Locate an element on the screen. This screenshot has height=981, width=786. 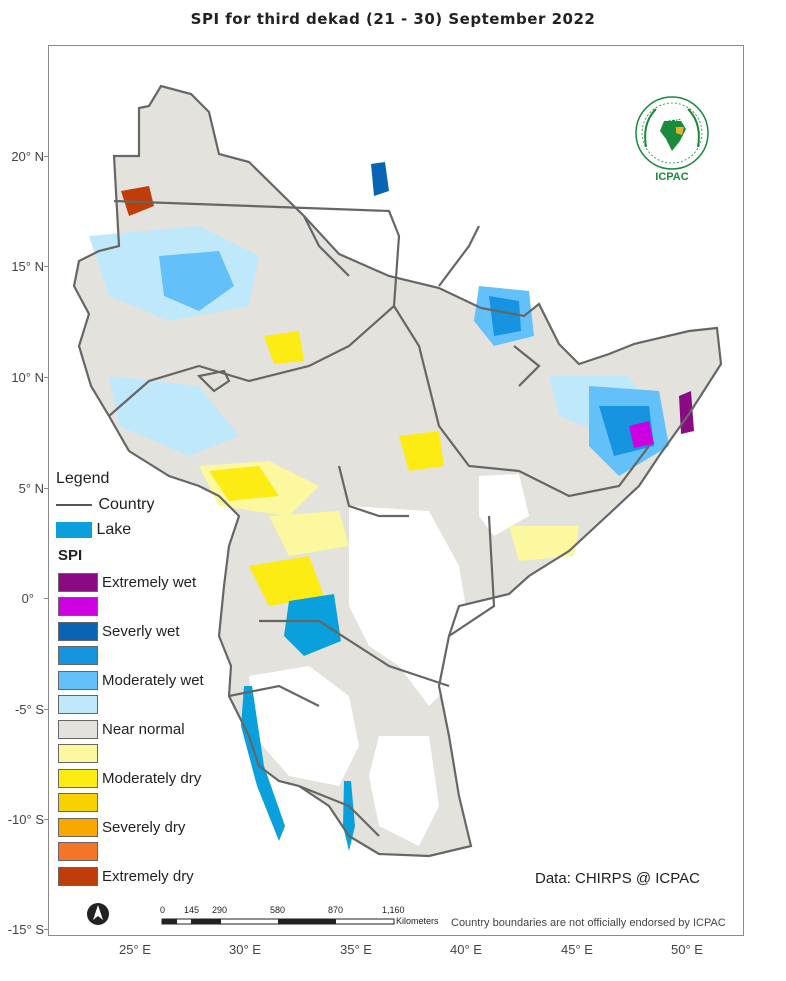
logo-igad-text: IGAD is located at coordinates (672, 118).